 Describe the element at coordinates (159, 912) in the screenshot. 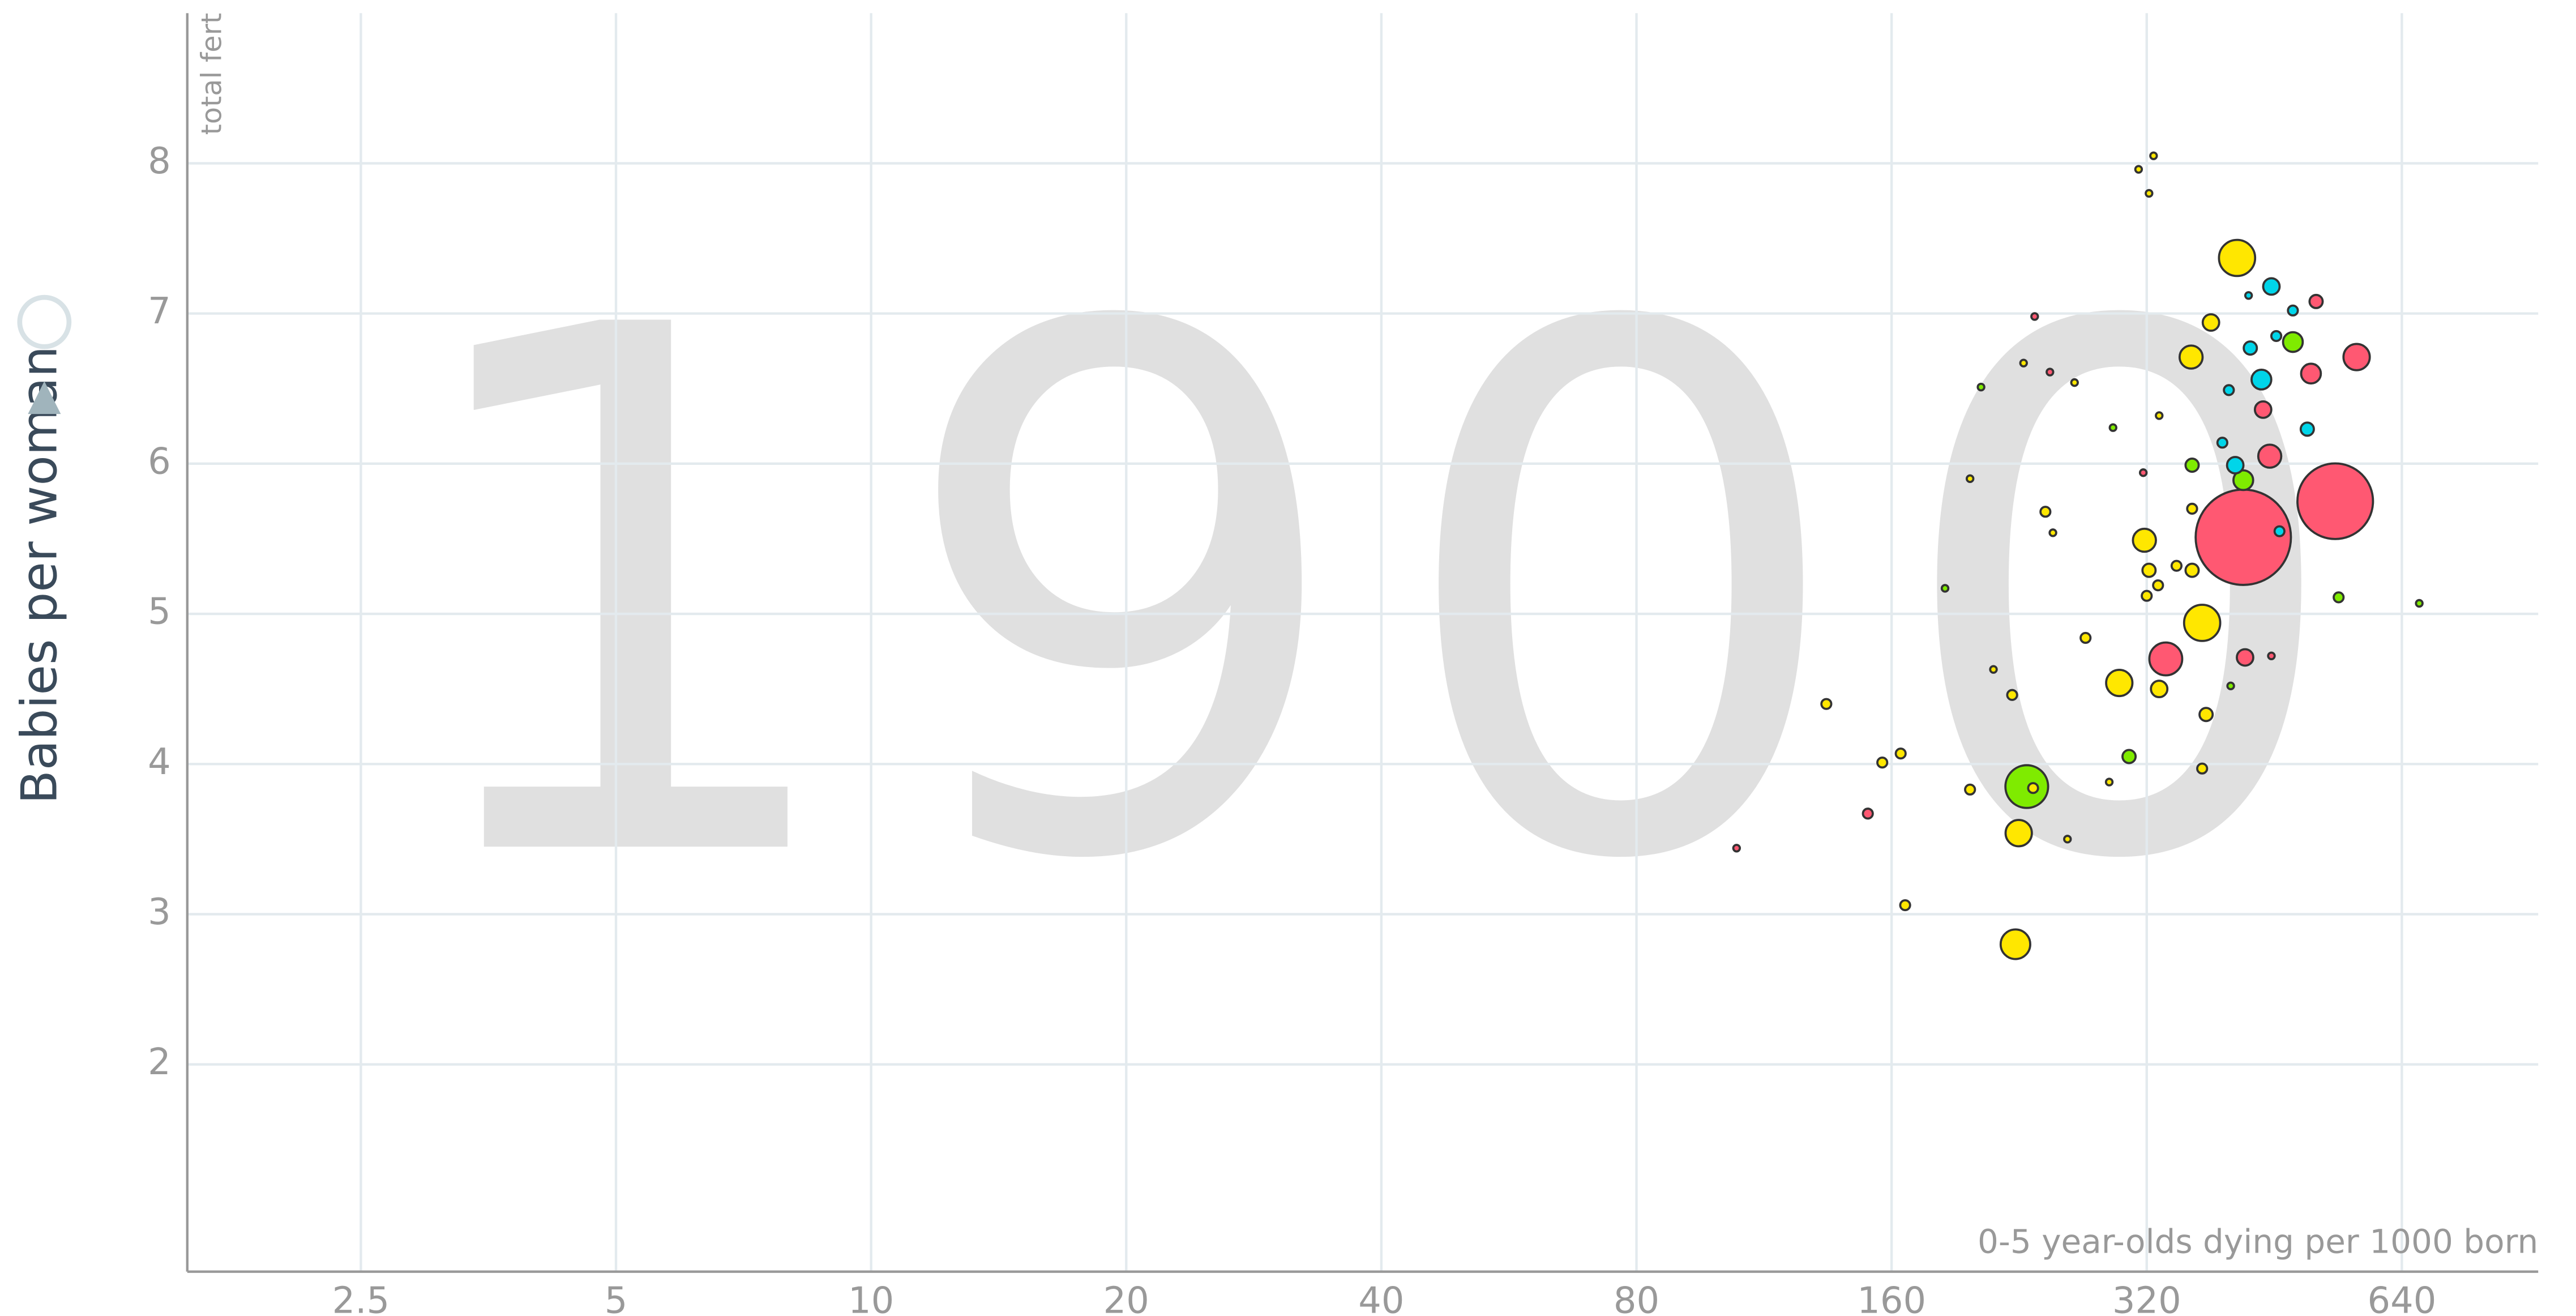

I see `y-tick-label: 3` at that location.